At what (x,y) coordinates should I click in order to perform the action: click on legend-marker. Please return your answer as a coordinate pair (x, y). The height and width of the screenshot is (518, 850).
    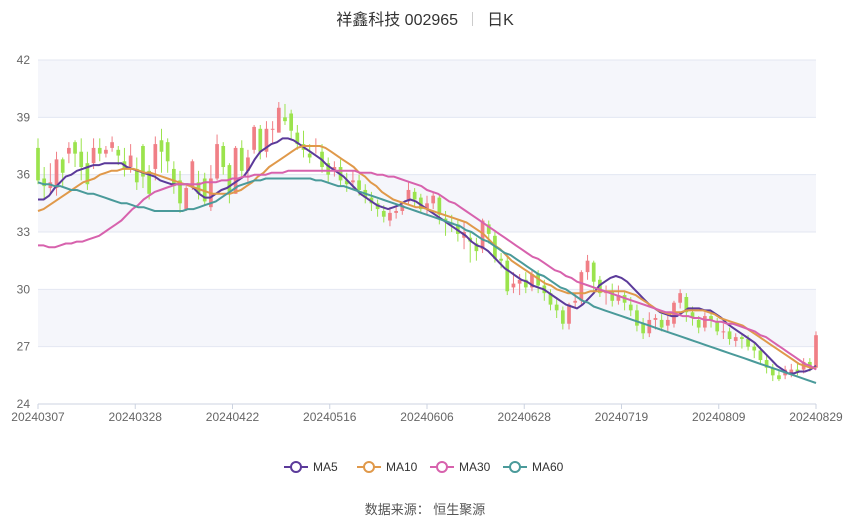
    Looking at the image, I should click on (296, 467).